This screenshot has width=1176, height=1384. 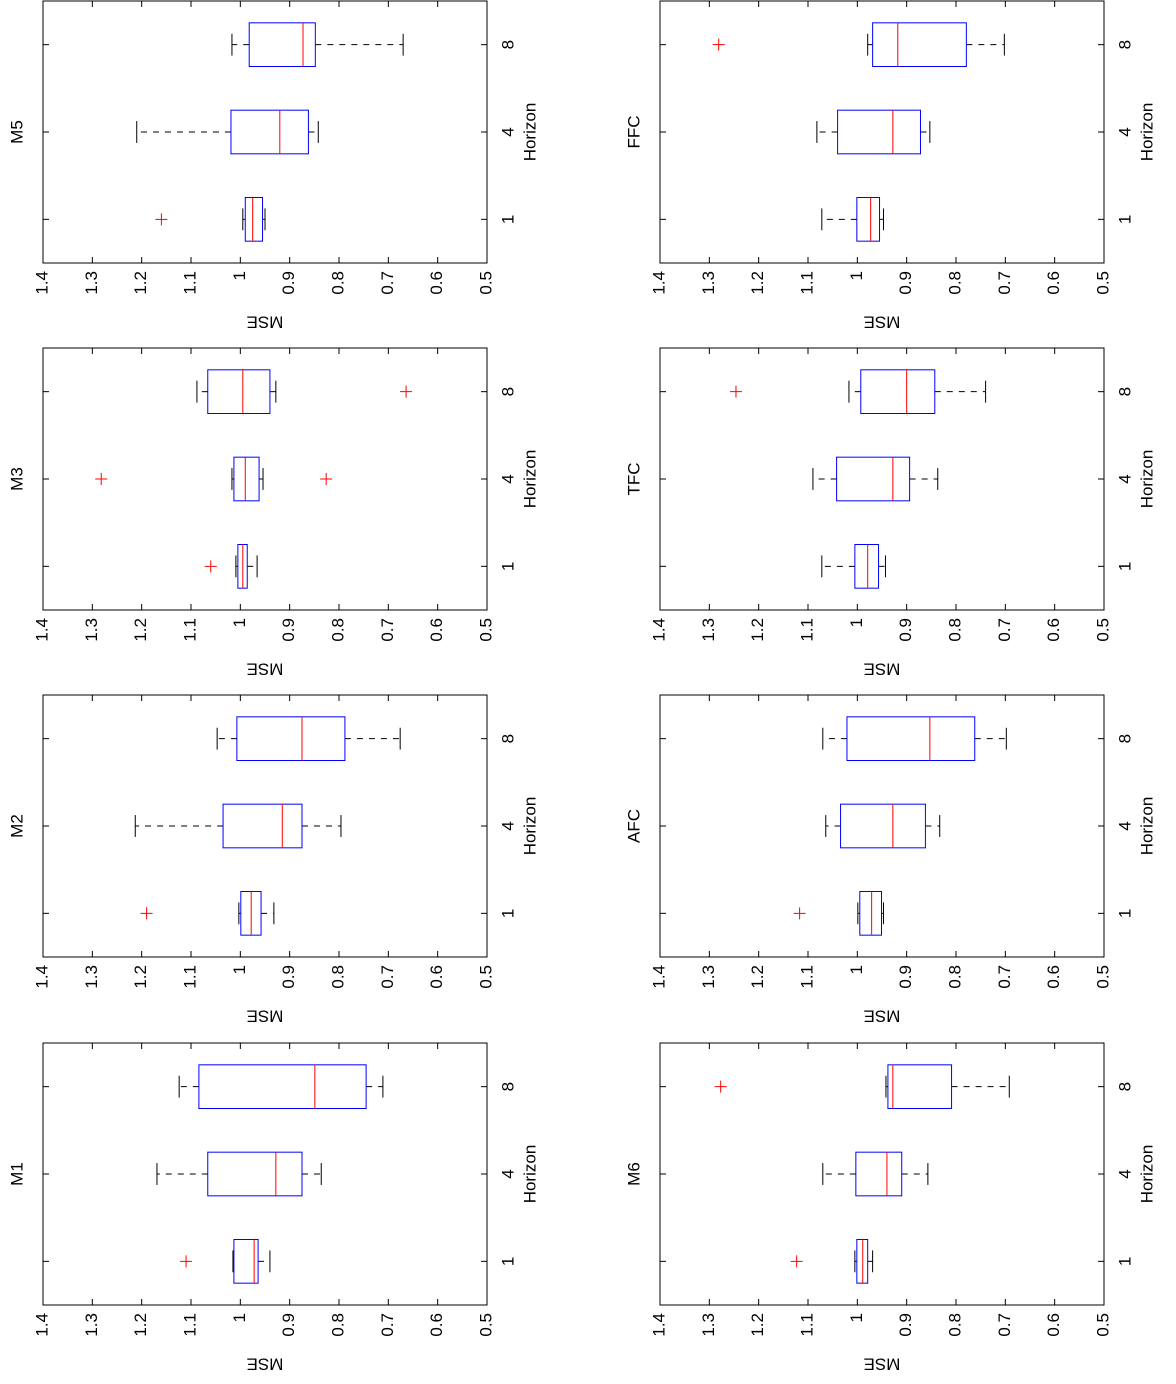 What do you see at coordinates (633, 131) in the screenshot?
I see `panel-title: FFC` at bounding box center [633, 131].